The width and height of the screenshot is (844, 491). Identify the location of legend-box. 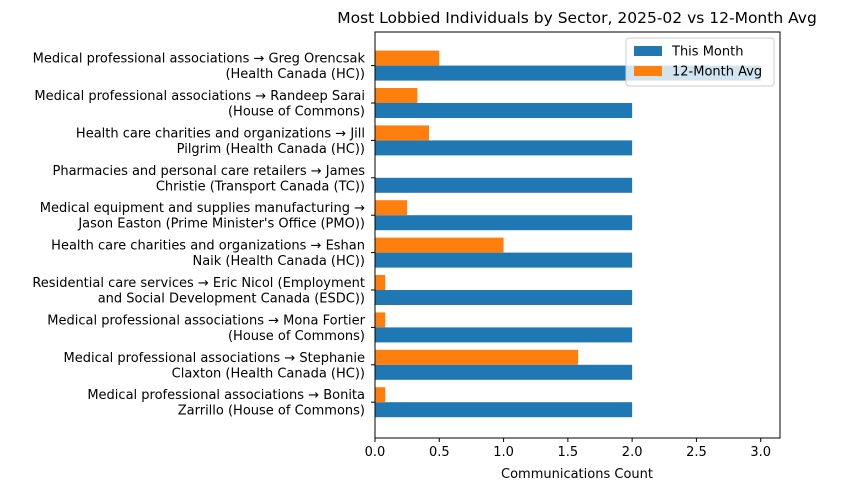
(700, 62).